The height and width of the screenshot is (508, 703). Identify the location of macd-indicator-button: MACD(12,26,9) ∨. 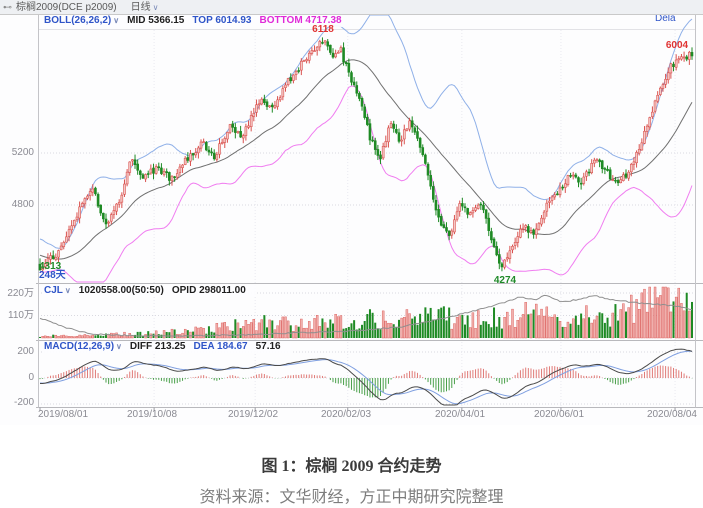
(83, 346).